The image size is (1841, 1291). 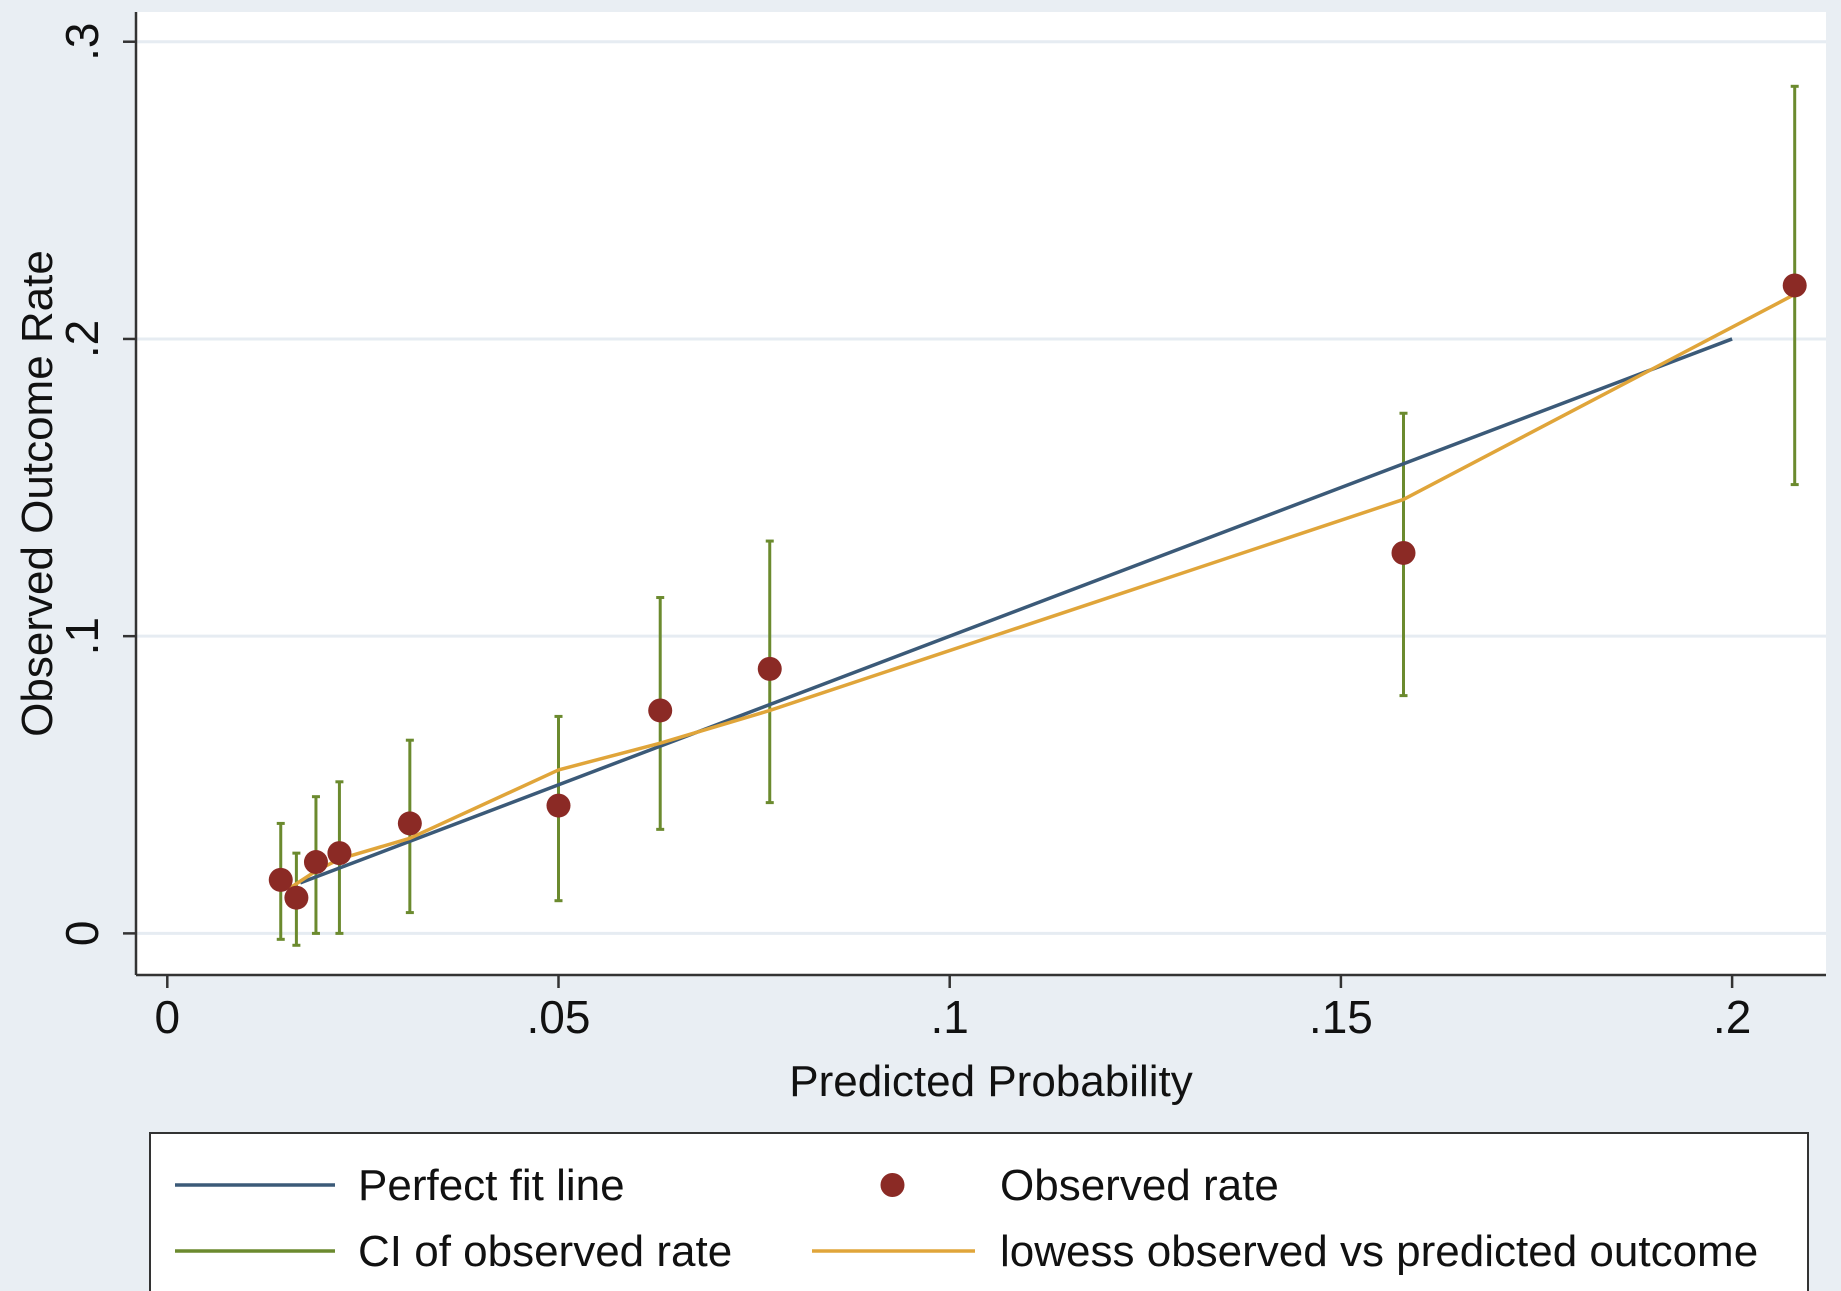 What do you see at coordinates (1139, 1185) in the screenshot?
I see `legend-label: Observed rate` at bounding box center [1139, 1185].